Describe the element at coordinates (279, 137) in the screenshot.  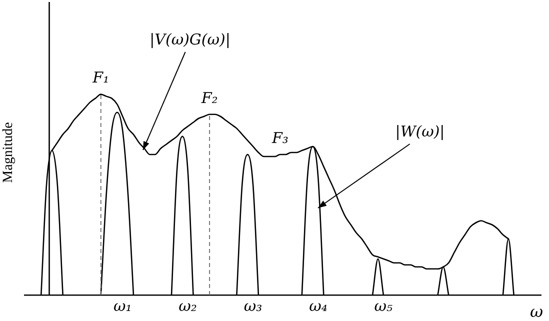
I see `annotation: F₃` at that location.